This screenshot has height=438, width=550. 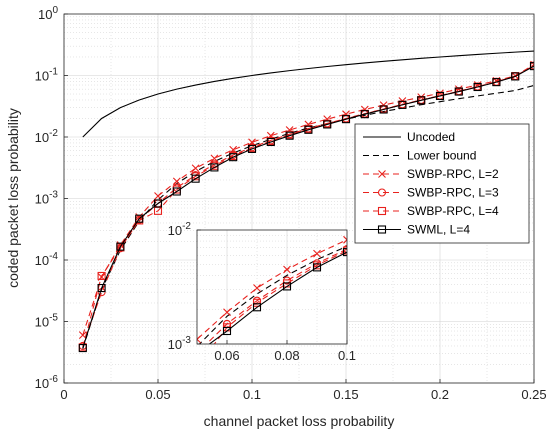 What do you see at coordinates (345, 394) in the screenshot?
I see `x-tick-label: 0.15` at bounding box center [345, 394].